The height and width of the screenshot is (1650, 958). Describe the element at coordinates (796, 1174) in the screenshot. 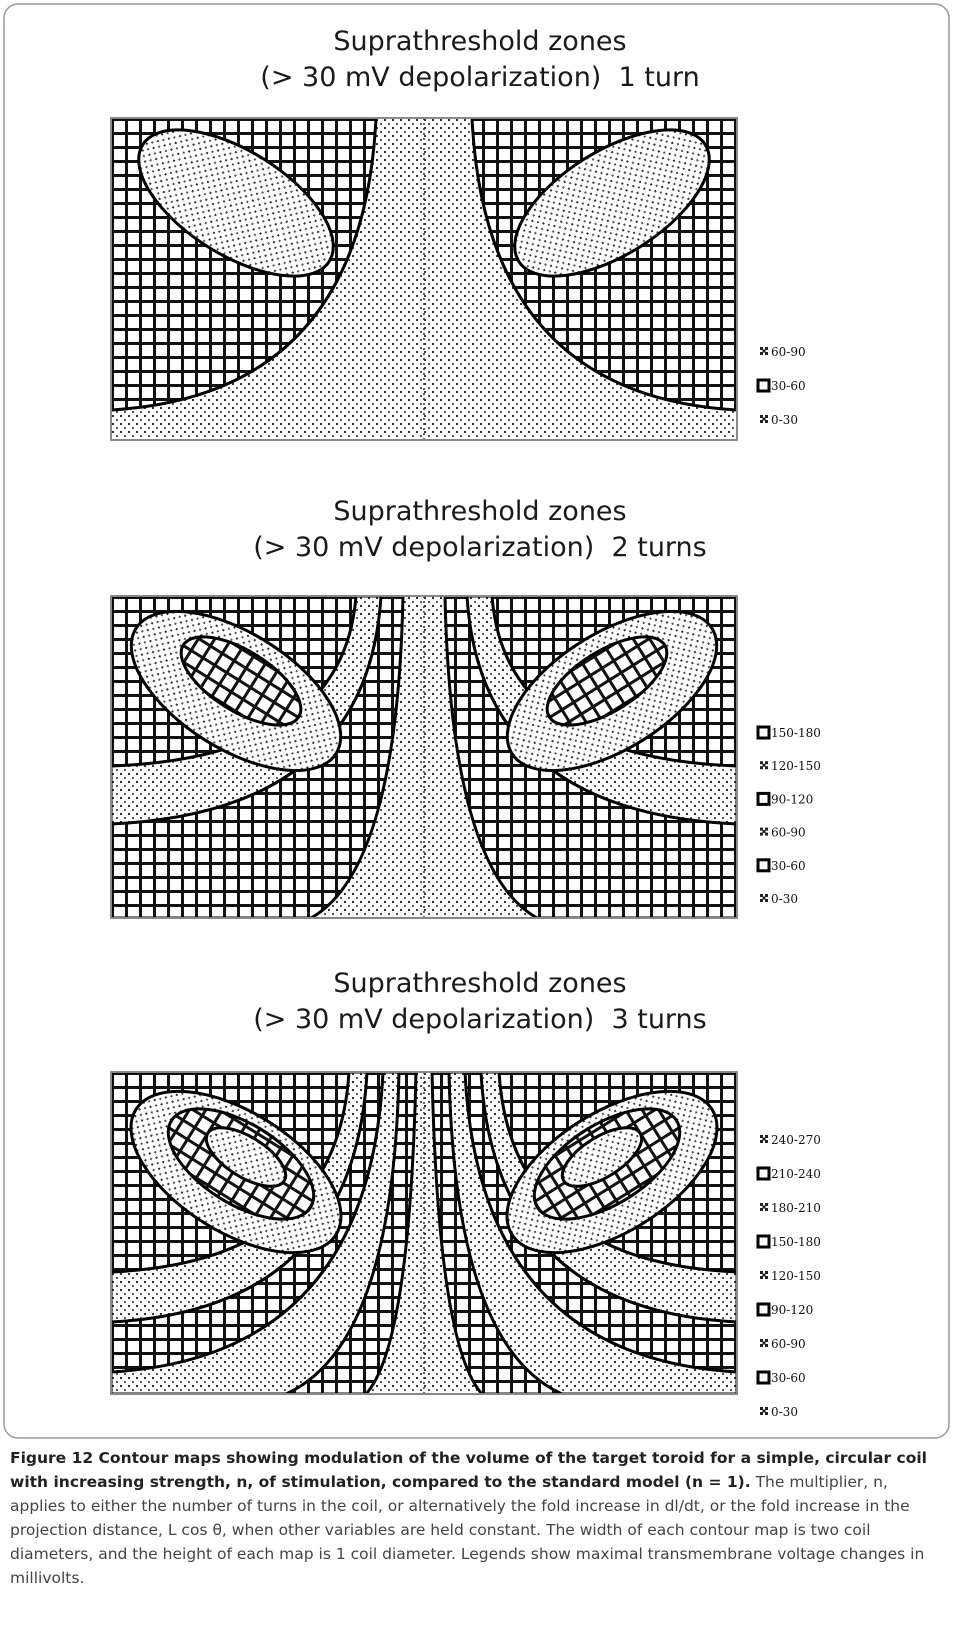

I see `legend-label: 210-240` at that location.